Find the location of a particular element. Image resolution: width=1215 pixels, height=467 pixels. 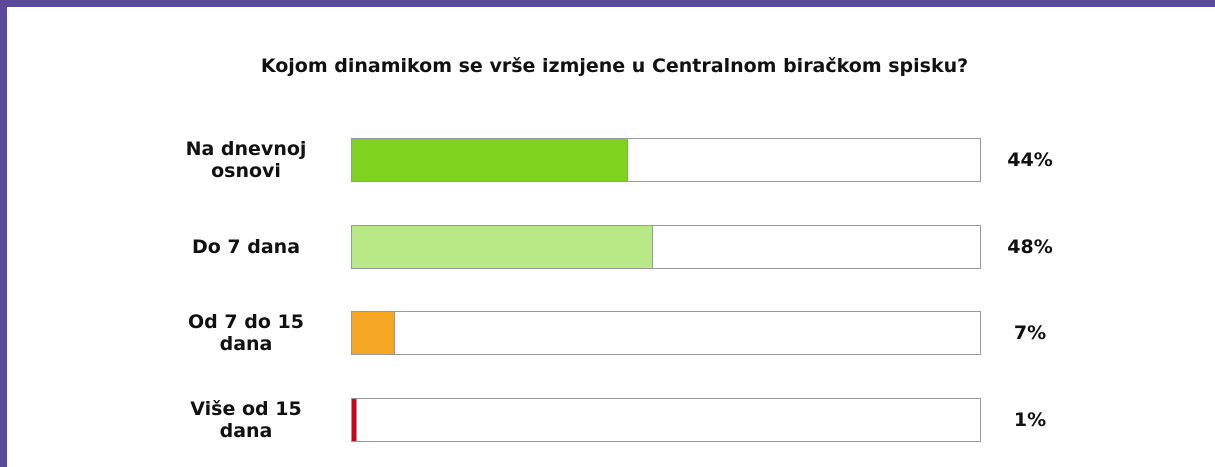

category-label: Više od 15 dana is located at coordinates (246, 419).